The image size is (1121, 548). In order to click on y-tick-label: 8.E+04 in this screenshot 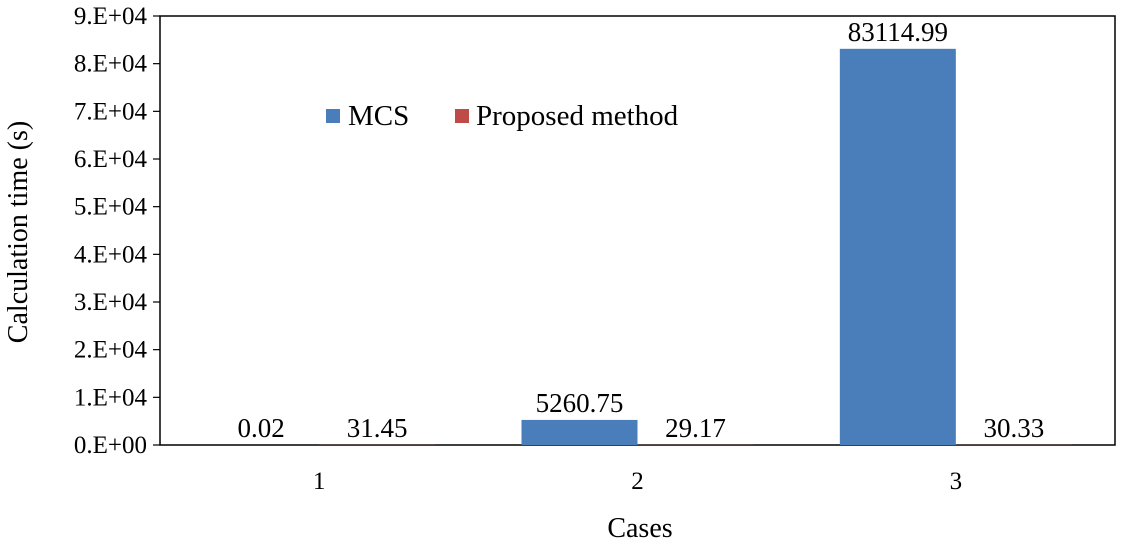, I will do `click(111, 64)`.